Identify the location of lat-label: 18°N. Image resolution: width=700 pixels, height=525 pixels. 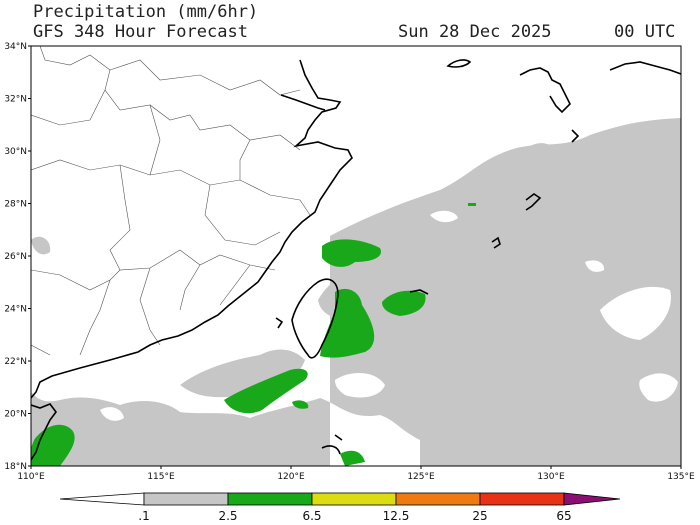
(15, 467).